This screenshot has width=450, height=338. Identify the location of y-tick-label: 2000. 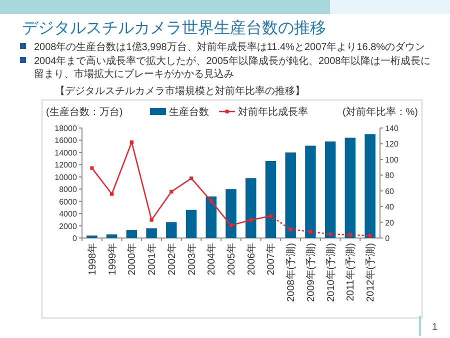
(68, 226).